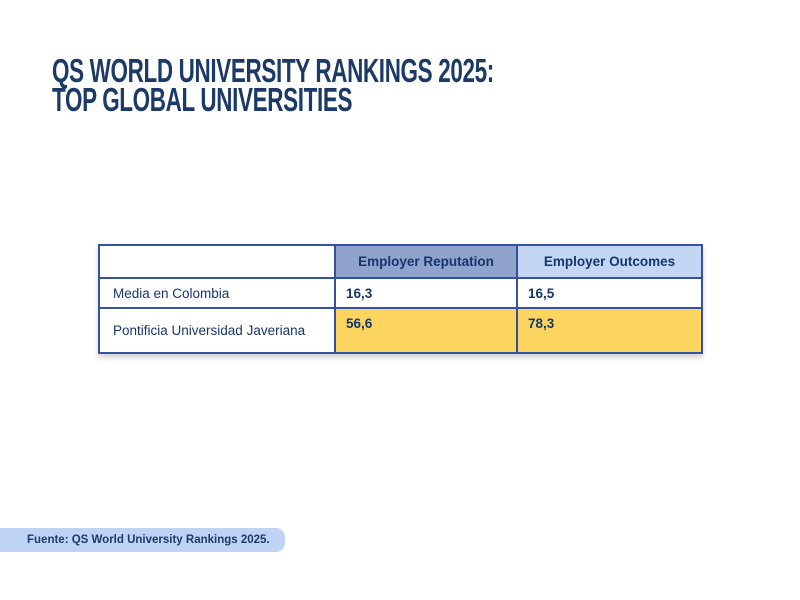  I want to click on header-cell-employer-outcomes: Employer Outcomes, so click(609, 261).